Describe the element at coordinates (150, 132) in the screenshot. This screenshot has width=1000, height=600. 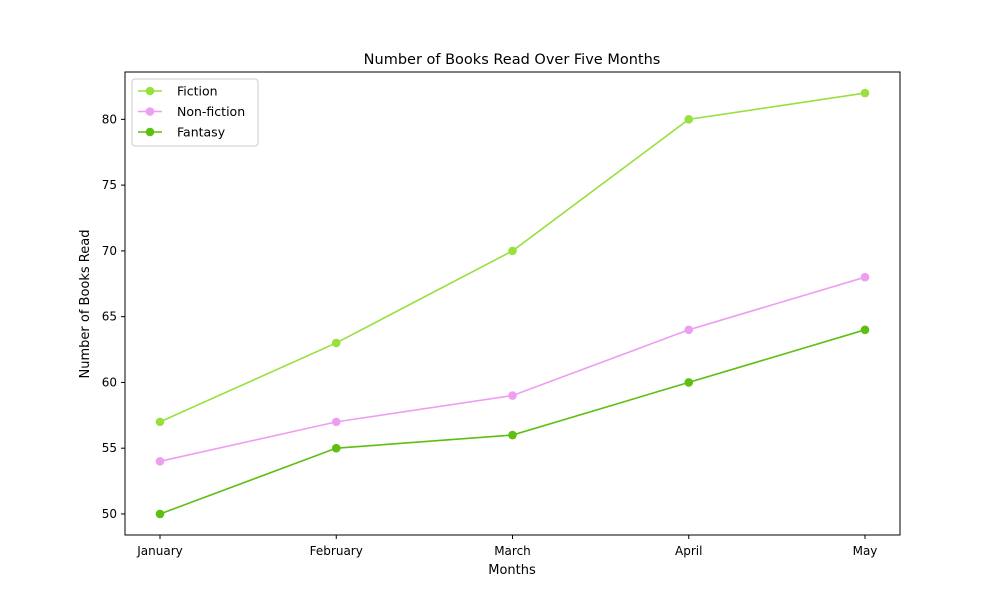
I see `legend-marker-fantasy` at that location.